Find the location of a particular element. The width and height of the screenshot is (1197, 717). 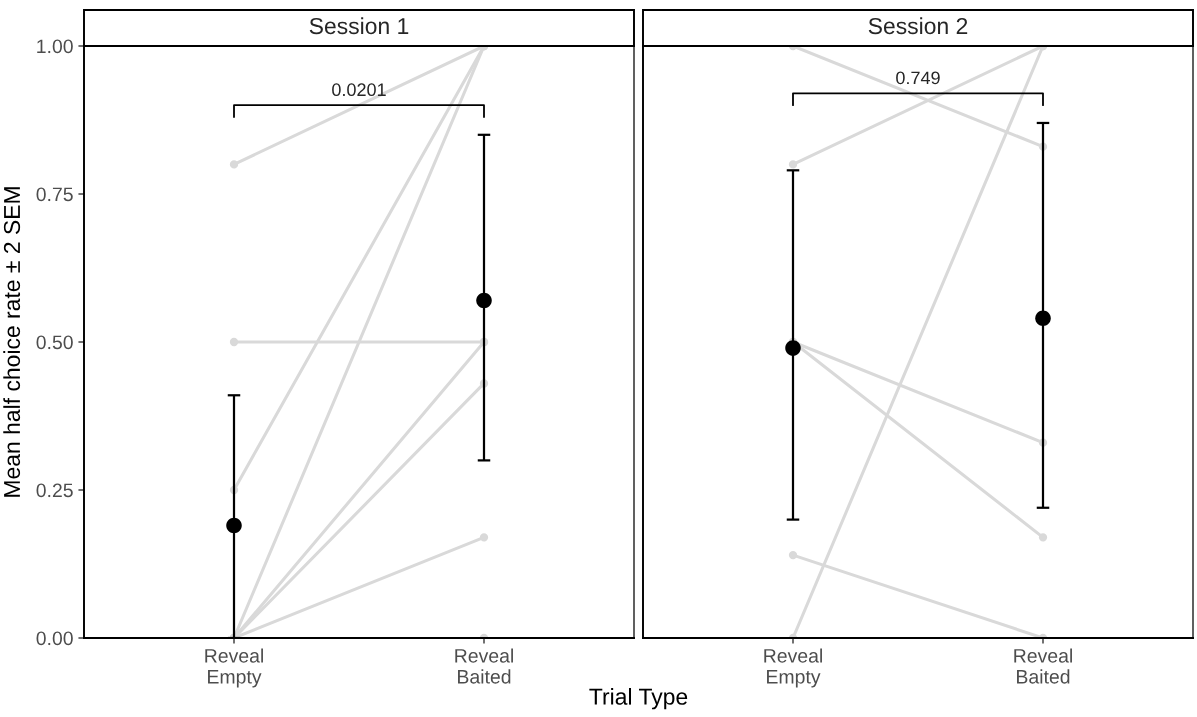

y-tick-label: 0.00 is located at coordinates (54, 638).